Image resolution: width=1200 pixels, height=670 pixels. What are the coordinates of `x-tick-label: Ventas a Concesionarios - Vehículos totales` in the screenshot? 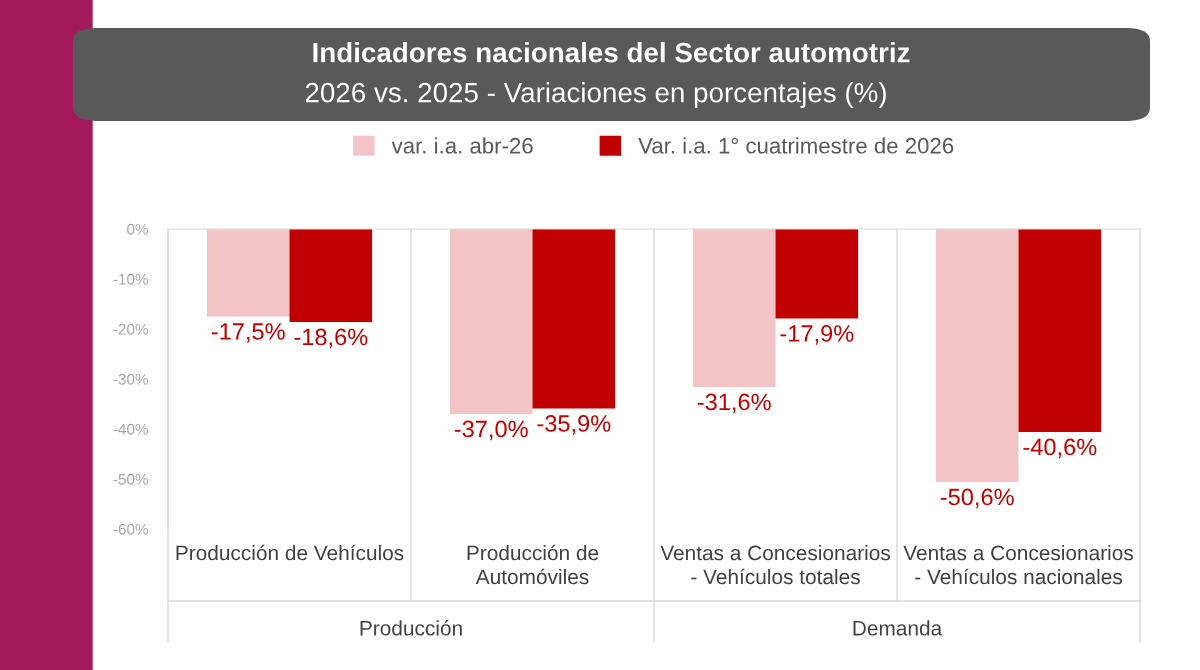 It's located at (775, 565).